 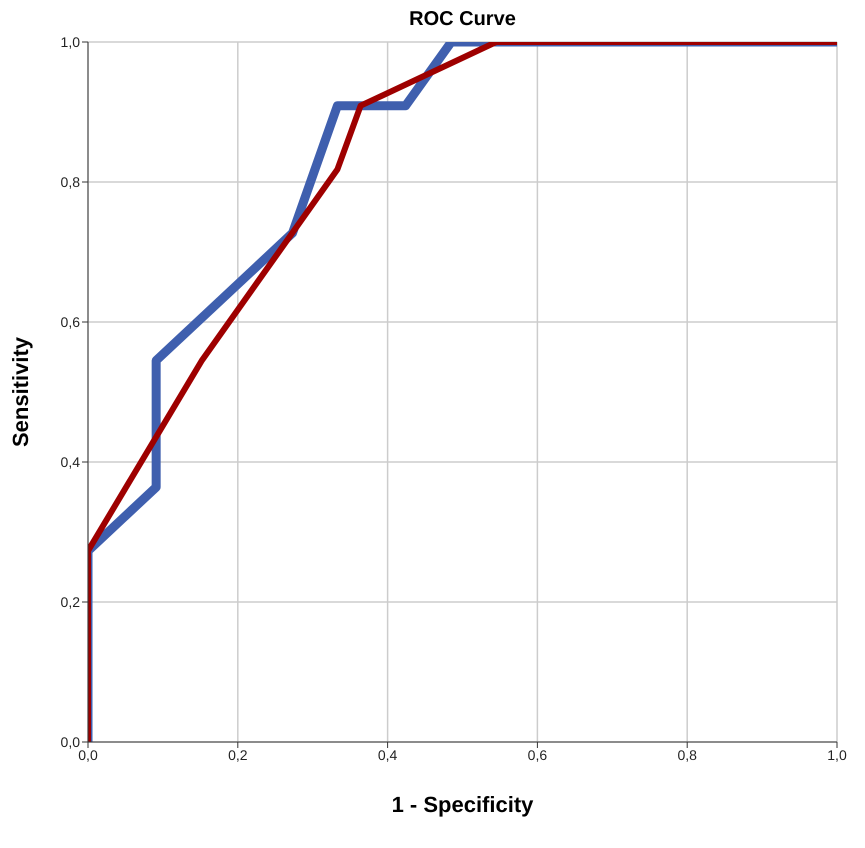 What do you see at coordinates (20, 392) in the screenshot?
I see `y-axis-title: Sensitivity` at bounding box center [20, 392].